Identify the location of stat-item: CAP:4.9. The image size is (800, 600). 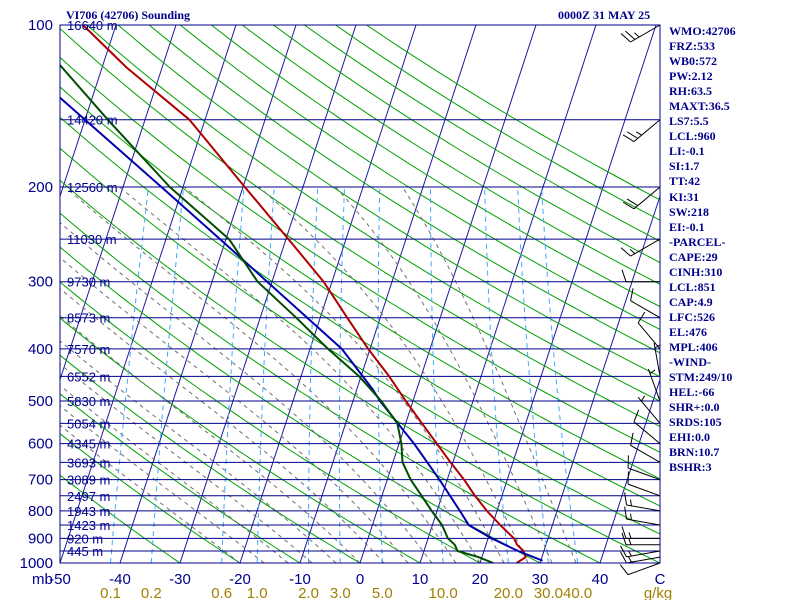
(691, 301).